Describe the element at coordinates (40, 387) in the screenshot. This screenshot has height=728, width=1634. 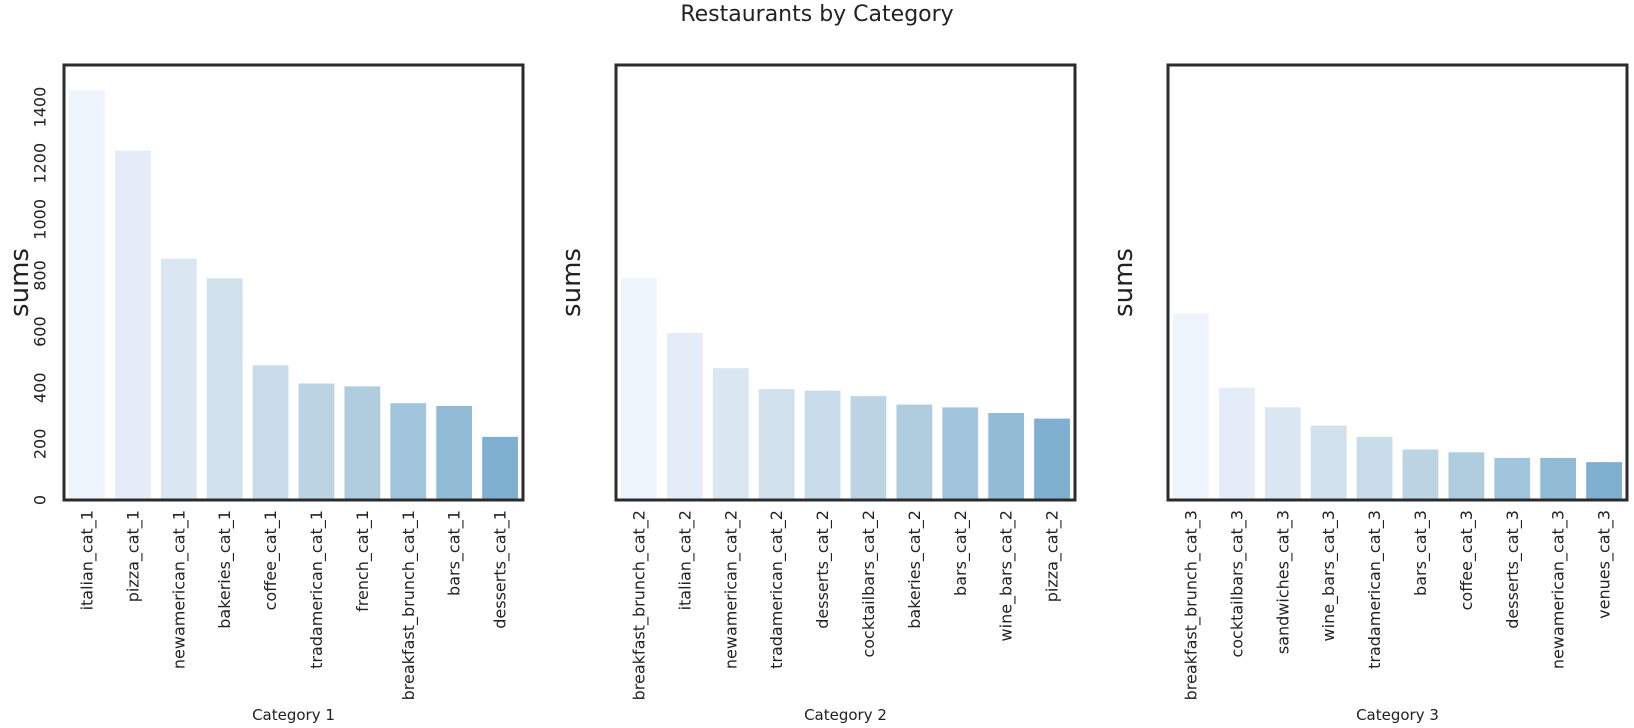
I see `y-tick-label: 400` at that location.